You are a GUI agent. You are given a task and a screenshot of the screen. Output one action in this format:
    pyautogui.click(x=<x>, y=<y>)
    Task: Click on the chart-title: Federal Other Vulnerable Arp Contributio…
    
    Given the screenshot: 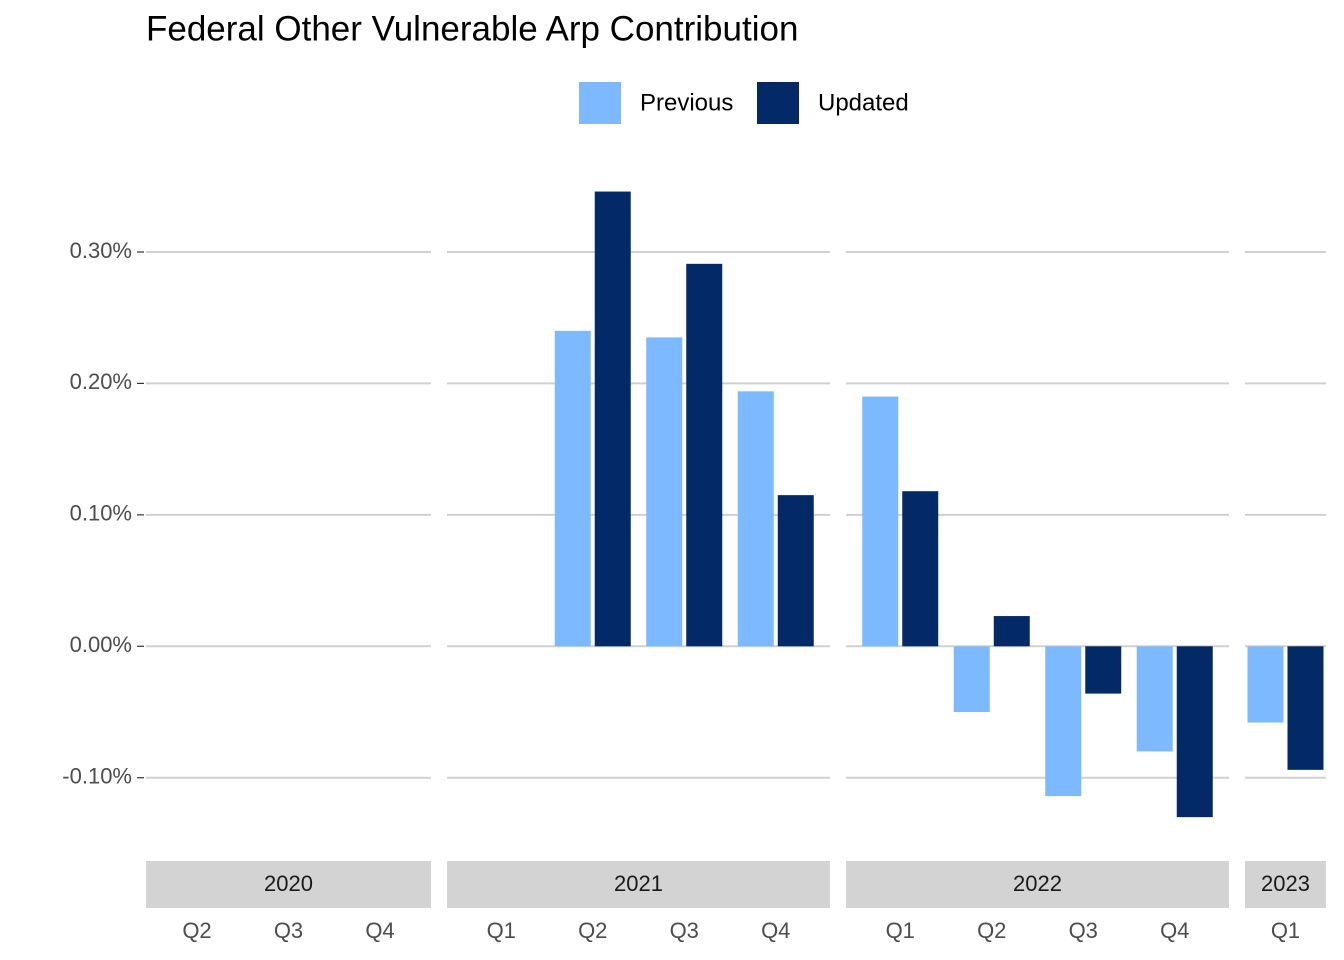 What is the action you would take?
    pyautogui.click(x=472, y=28)
    